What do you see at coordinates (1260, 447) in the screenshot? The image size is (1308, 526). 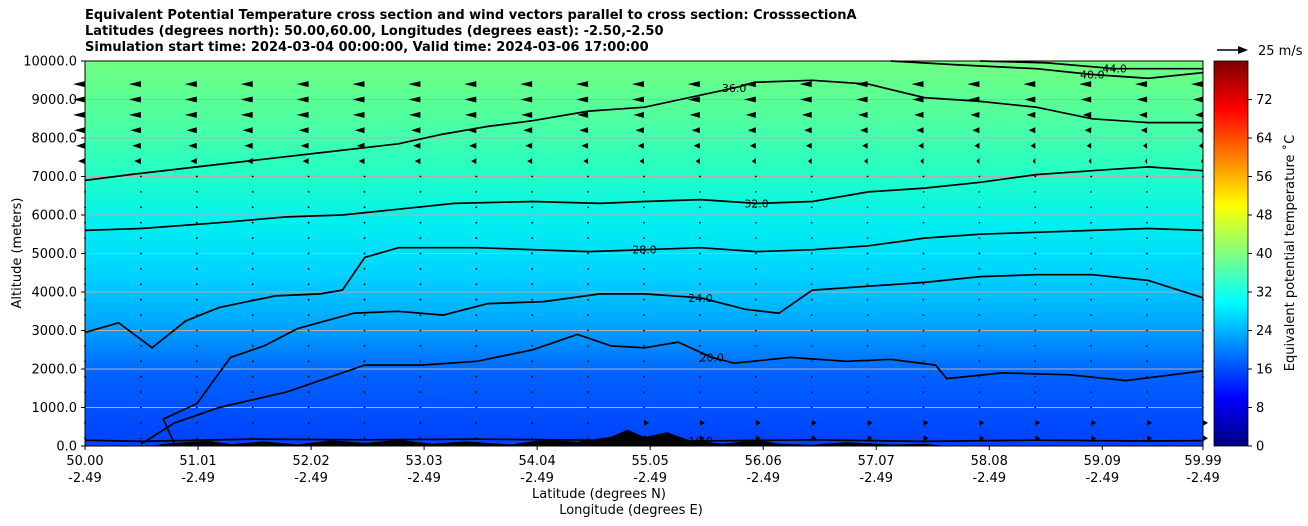 I see `colorbar-tick-label: 0` at bounding box center [1260, 447].